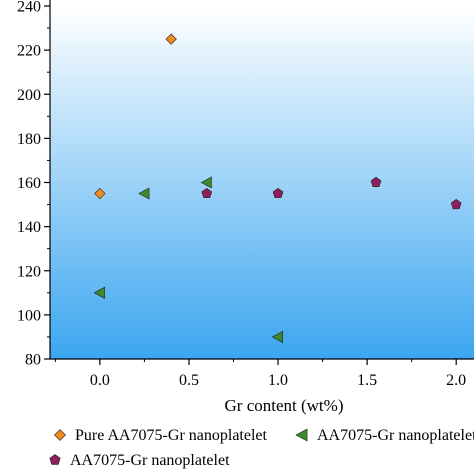 This screenshot has width=474, height=474. I want to click on x-tick-label: 1.0, so click(278, 380).